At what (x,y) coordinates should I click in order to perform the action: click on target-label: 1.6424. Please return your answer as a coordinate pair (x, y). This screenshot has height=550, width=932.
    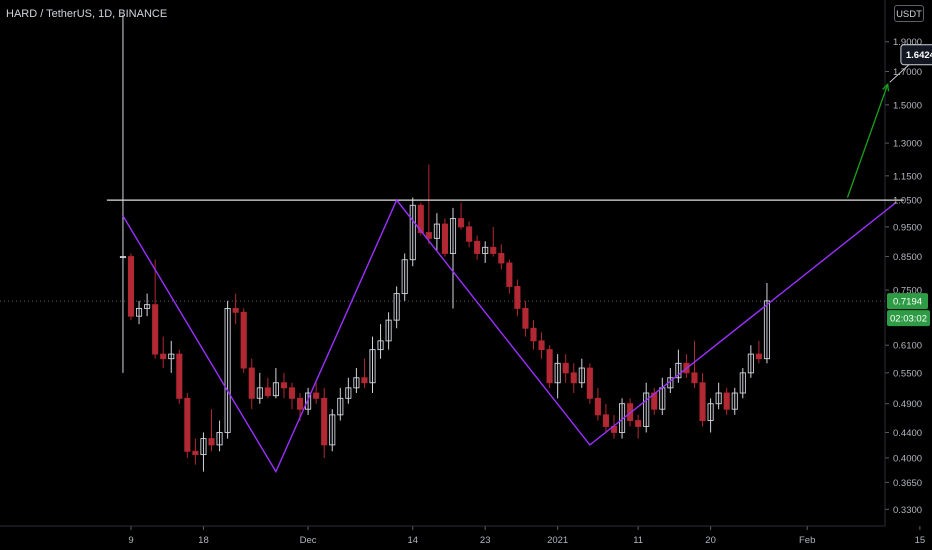
    Looking at the image, I should click on (910, 63).